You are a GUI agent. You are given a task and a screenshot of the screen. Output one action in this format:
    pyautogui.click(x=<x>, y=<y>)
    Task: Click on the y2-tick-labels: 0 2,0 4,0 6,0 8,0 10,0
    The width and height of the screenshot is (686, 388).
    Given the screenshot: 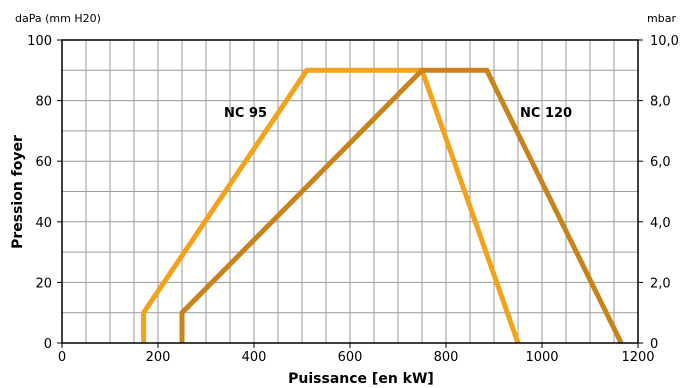 What is the action you would take?
    pyautogui.click(x=658, y=193)
    